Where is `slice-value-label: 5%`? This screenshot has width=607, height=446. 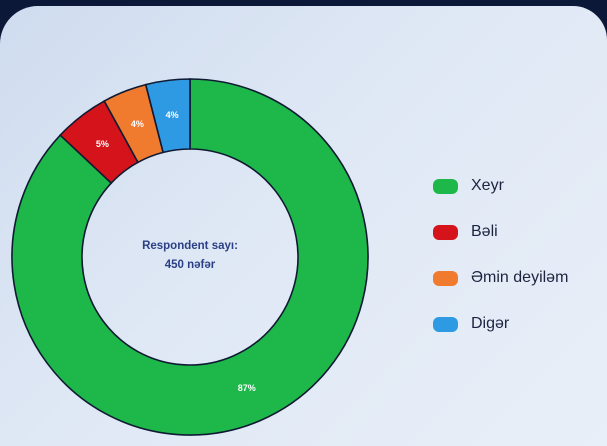 slice-value-label: 5% is located at coordinates (102, 144).